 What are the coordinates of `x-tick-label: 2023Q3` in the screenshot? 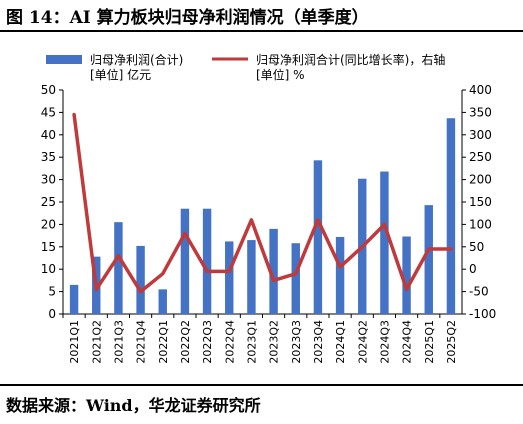 It's located at (296, 342).